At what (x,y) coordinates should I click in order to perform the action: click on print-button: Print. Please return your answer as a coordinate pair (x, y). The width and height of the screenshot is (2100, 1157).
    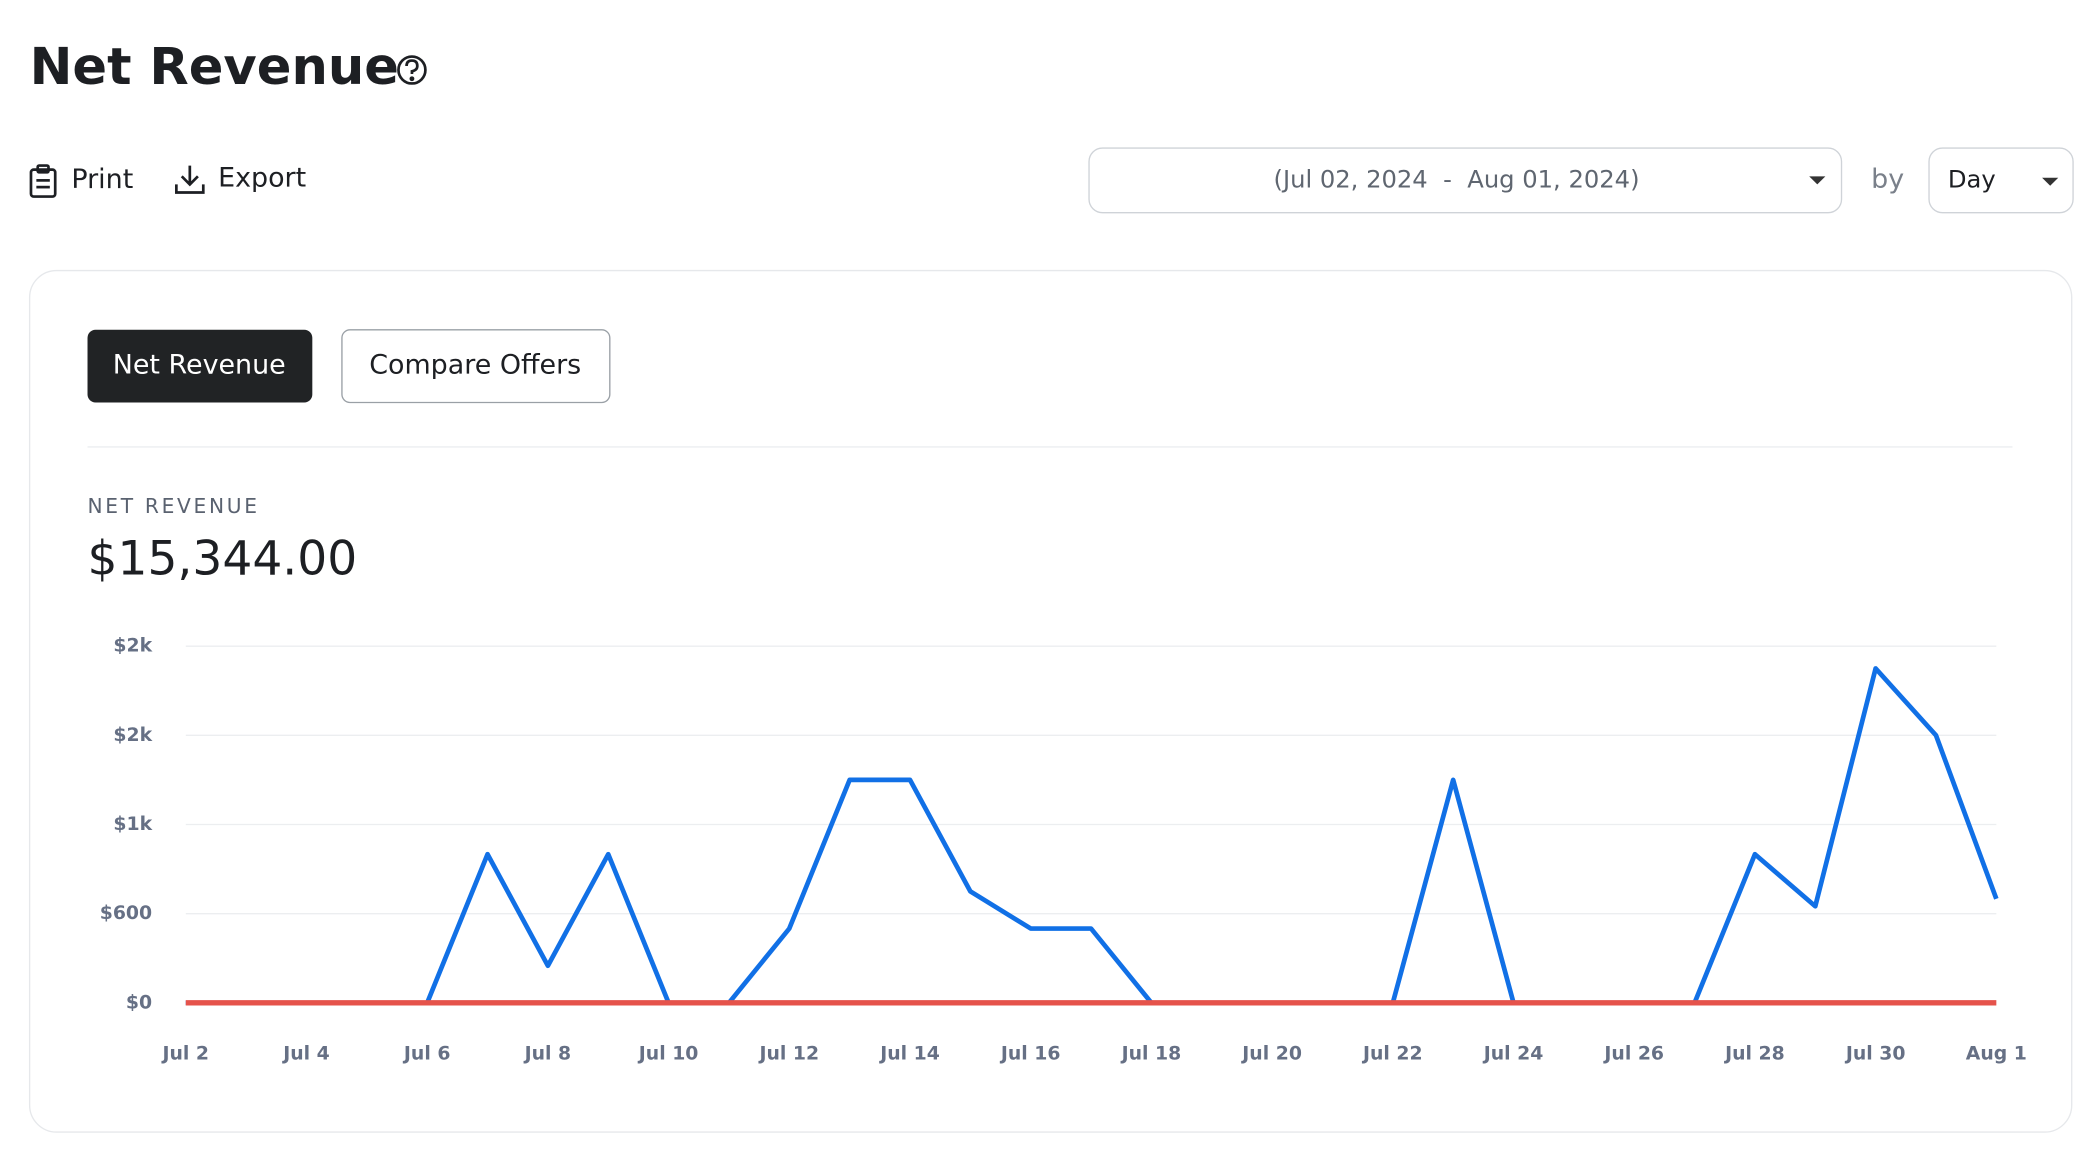
    Looking at the image, I should click on (81, 181).